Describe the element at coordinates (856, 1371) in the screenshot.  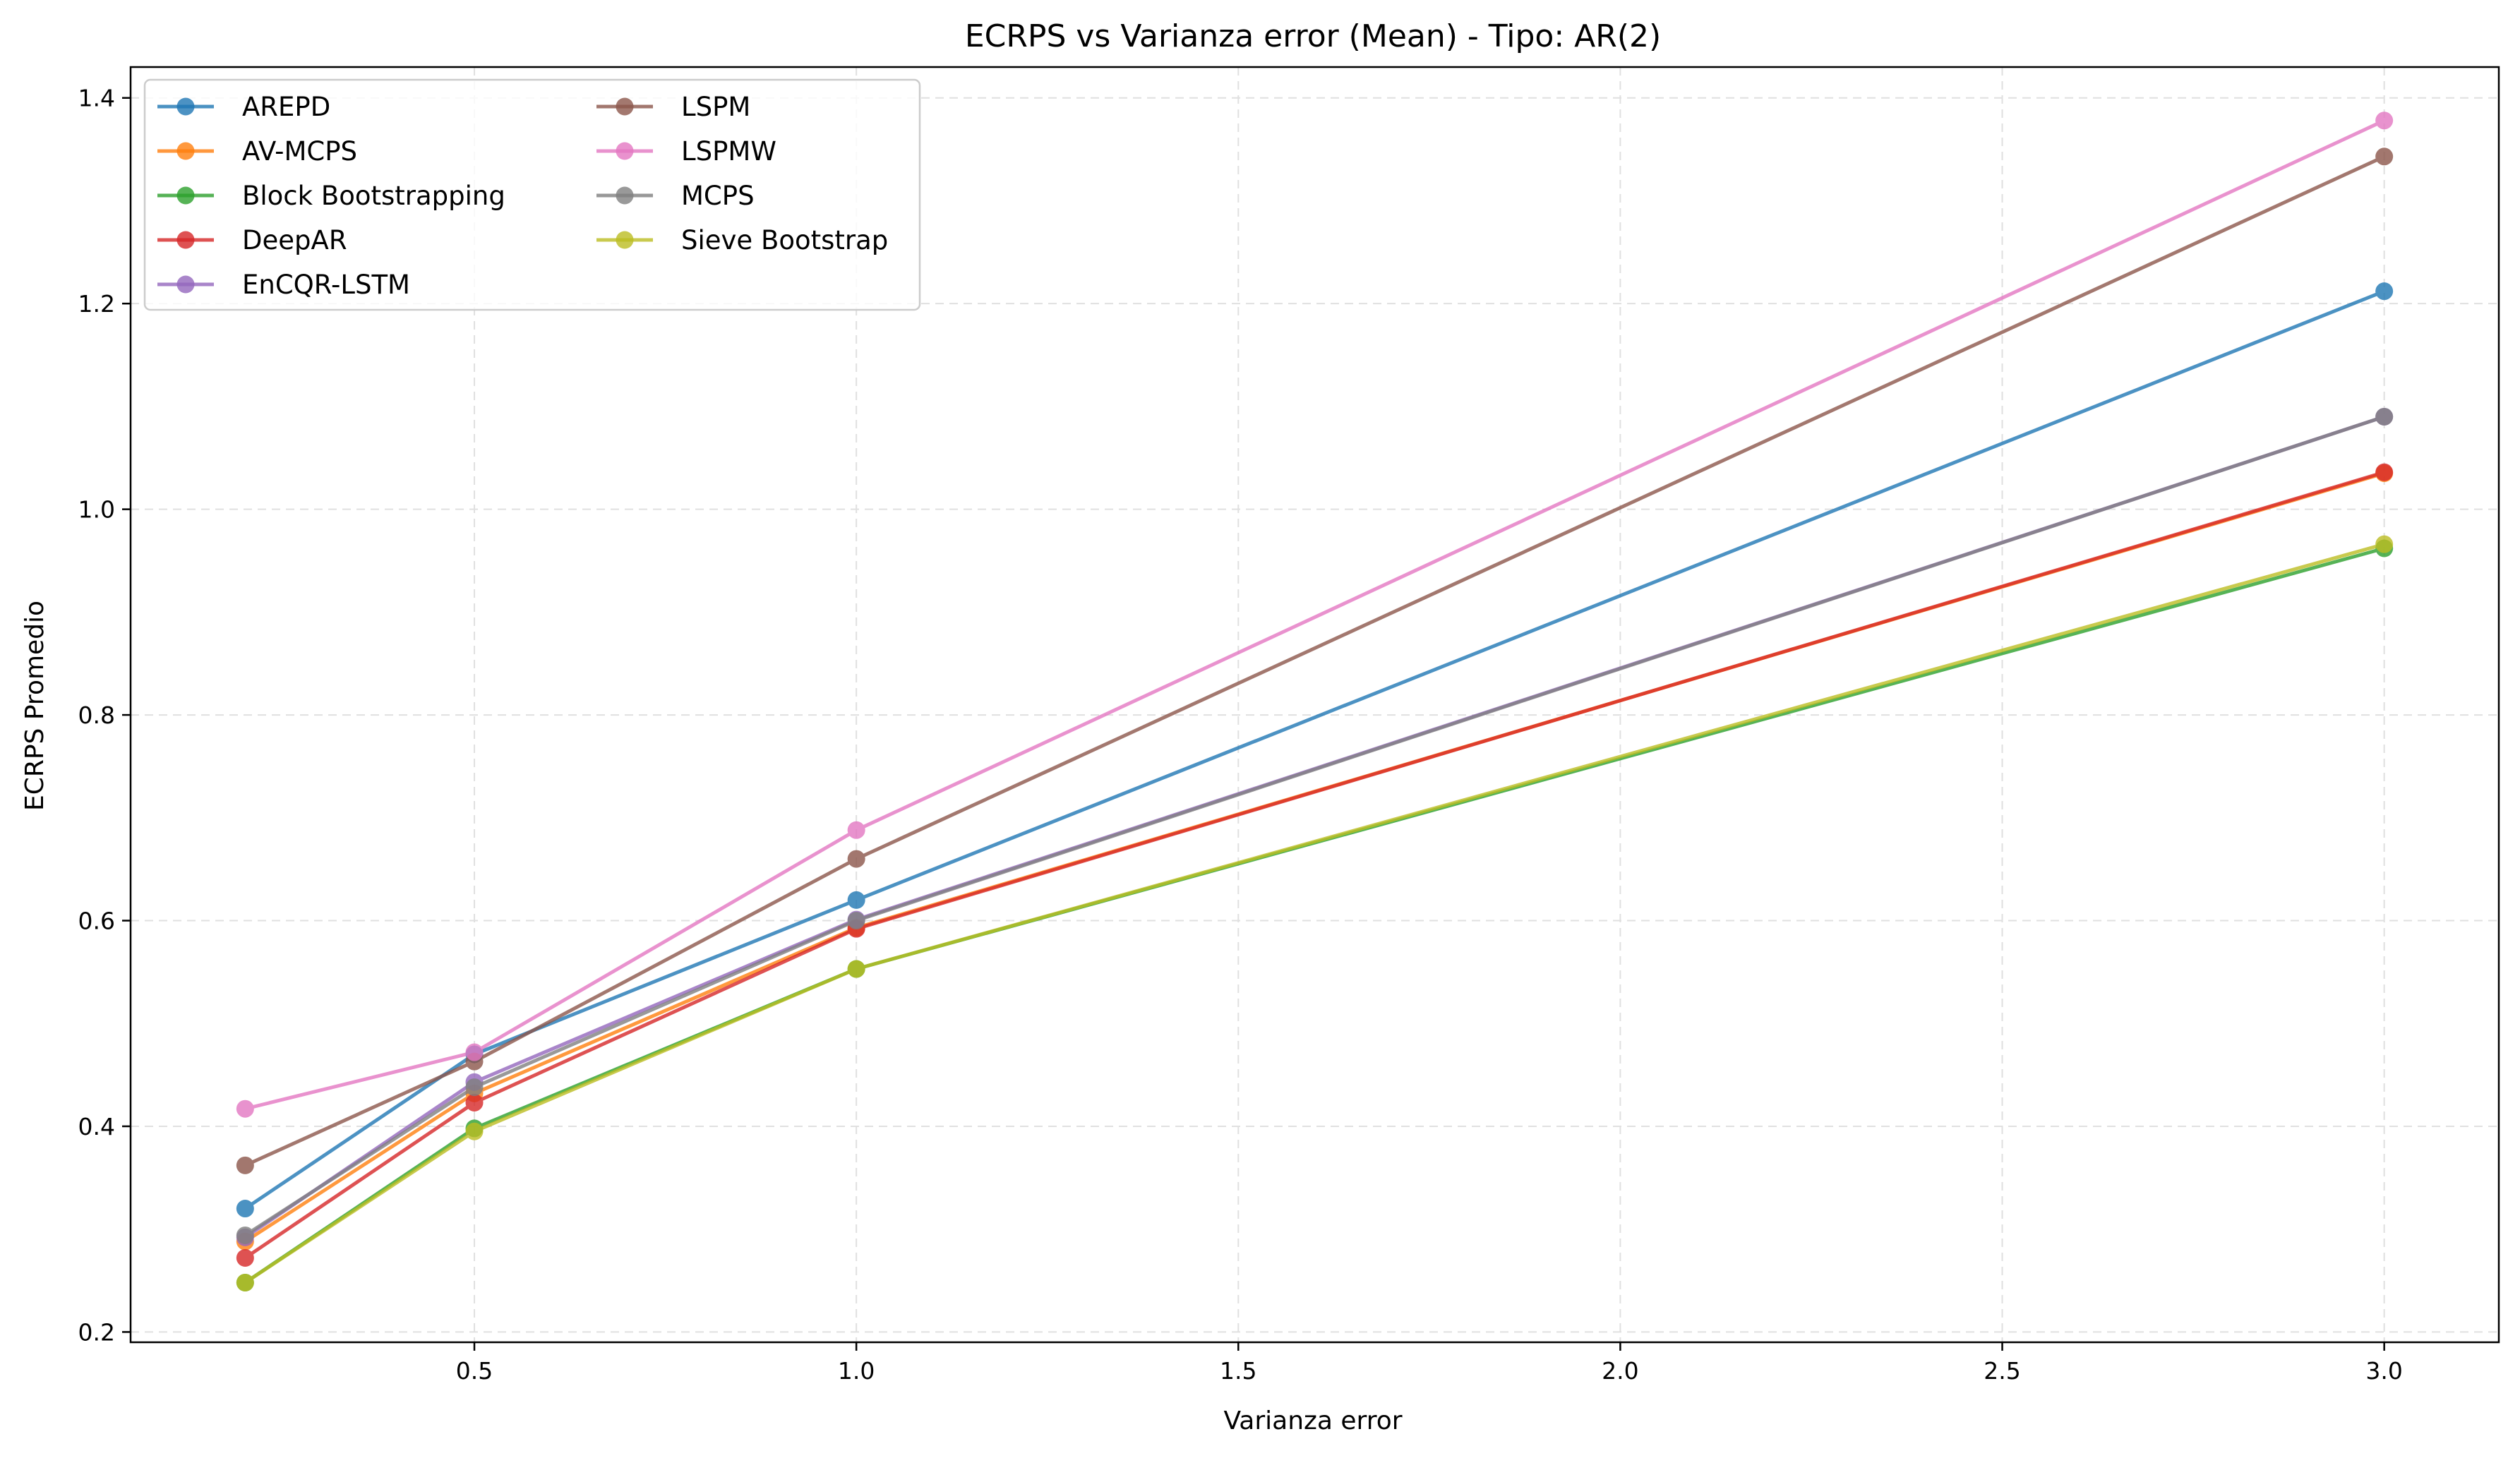
I see `x-tick-label: 1.0` at that location.